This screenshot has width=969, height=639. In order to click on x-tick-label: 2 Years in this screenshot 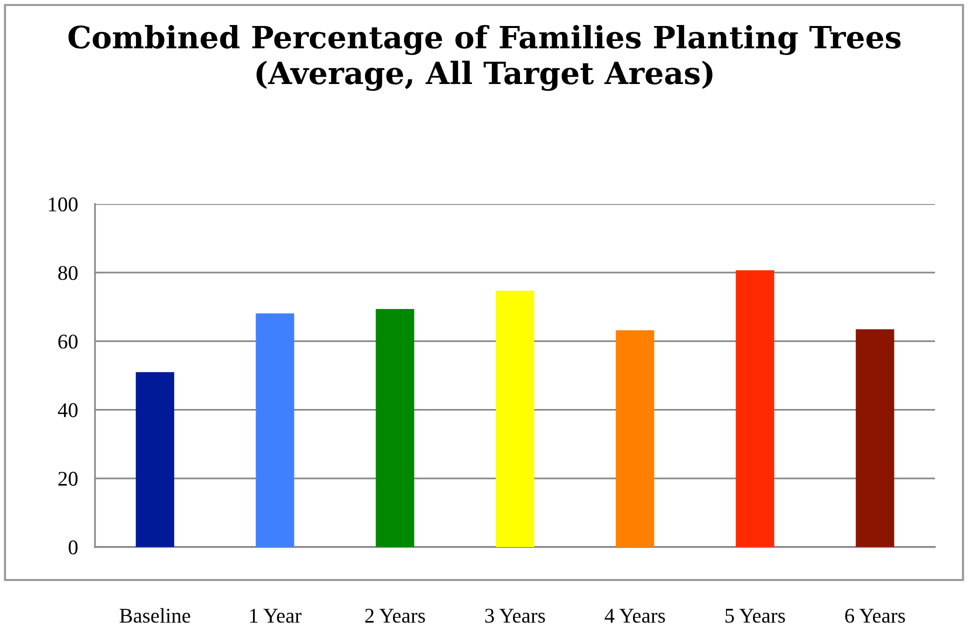, I will do `click(395, 615)`.